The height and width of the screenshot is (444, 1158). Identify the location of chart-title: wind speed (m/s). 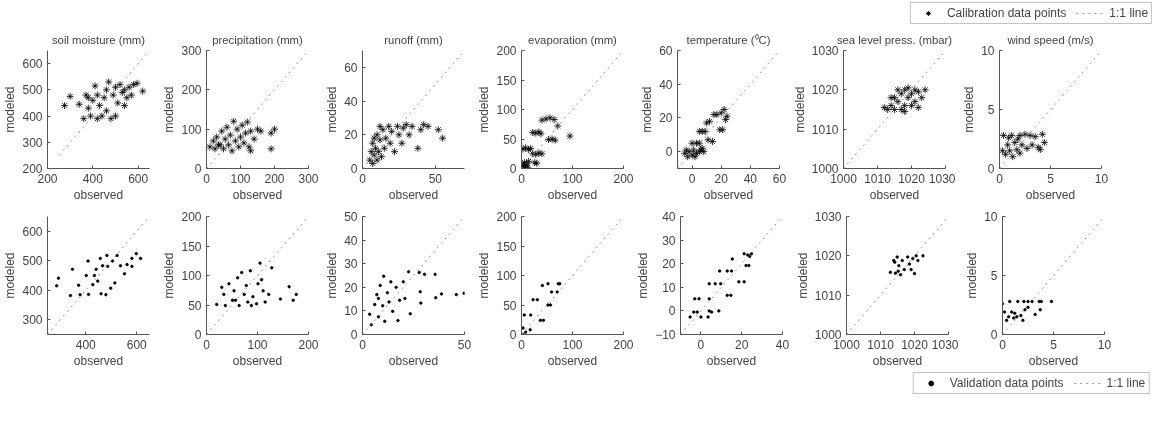
(1050, 39).